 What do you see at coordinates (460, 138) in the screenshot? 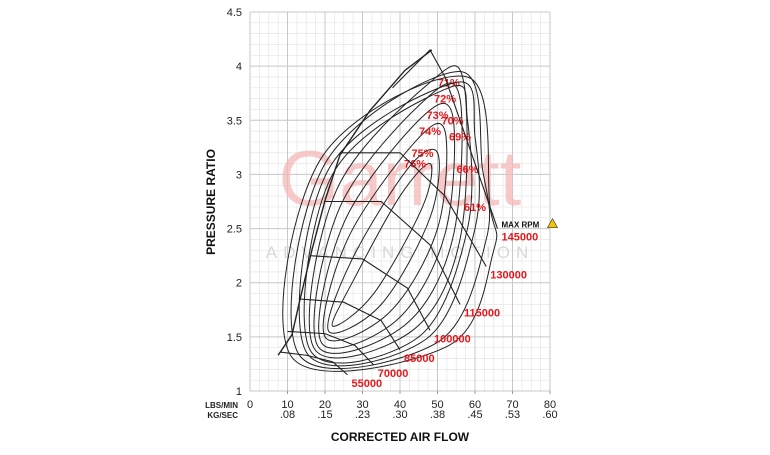
I see `efficiency-label: 69%` at bounding box center [460, 138].